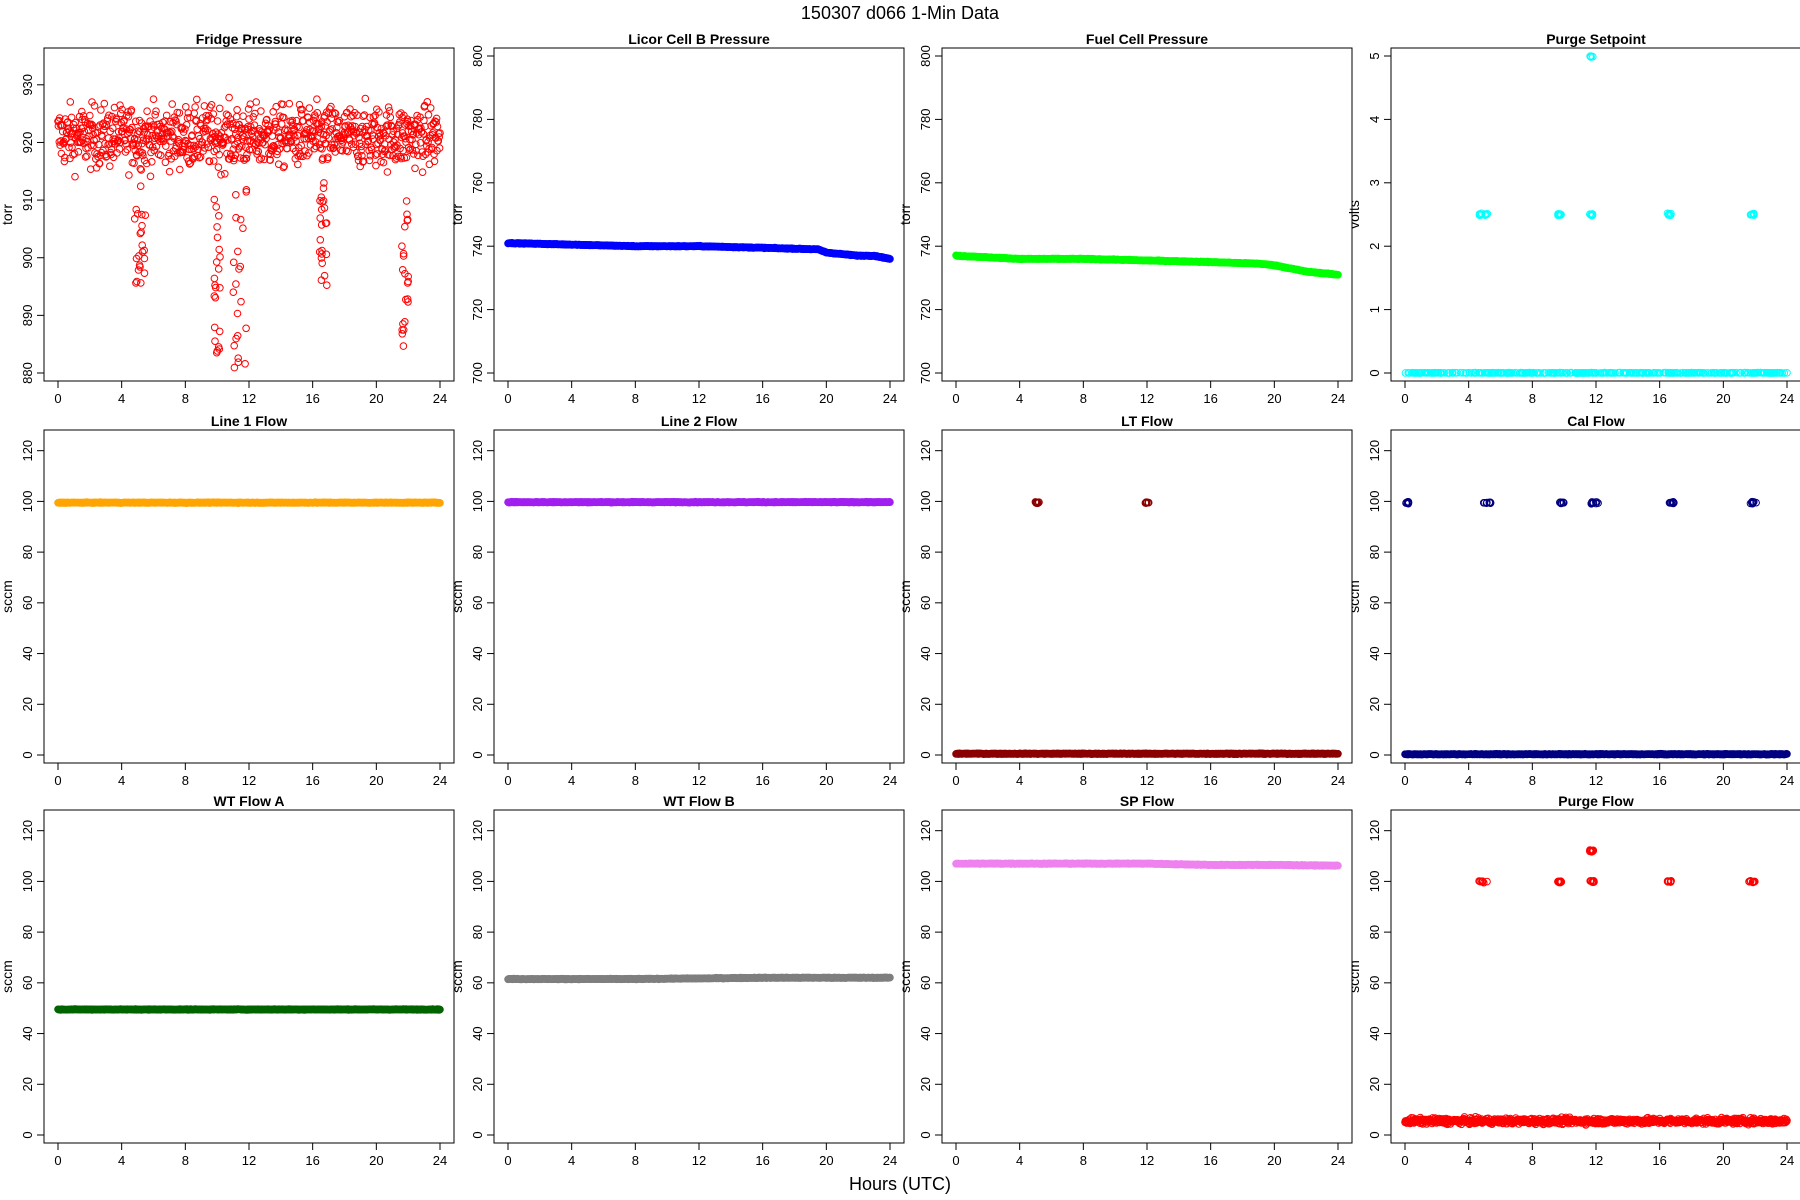 This screenshot has width=1800, height=1200. I want to click on x-tick-label: 4, so click(1468, 398).